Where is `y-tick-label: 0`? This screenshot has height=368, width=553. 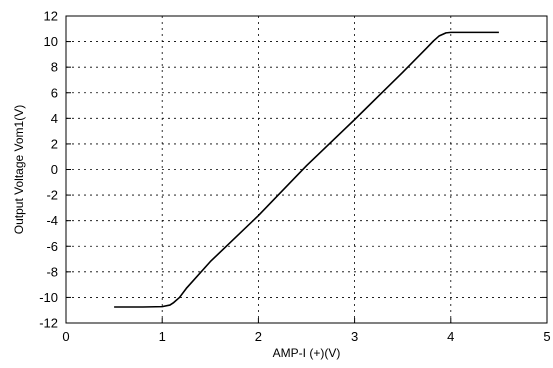
y-tick-label: 0 is located at coordinates (54, 169).